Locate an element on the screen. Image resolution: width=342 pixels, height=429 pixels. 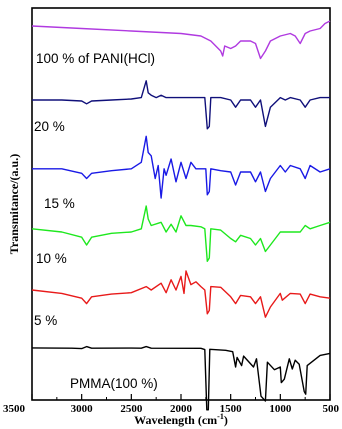
series-label-5: 100 % of PANI(HCl) is located at coordinates (95, 58).